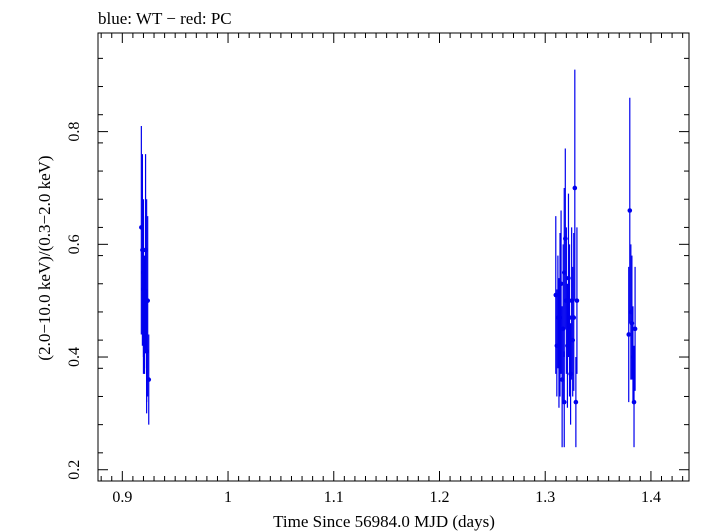 The width and height of the screenshot is (705, 532). I want to click on x-tick-label: 0.9, so click(122, 497).